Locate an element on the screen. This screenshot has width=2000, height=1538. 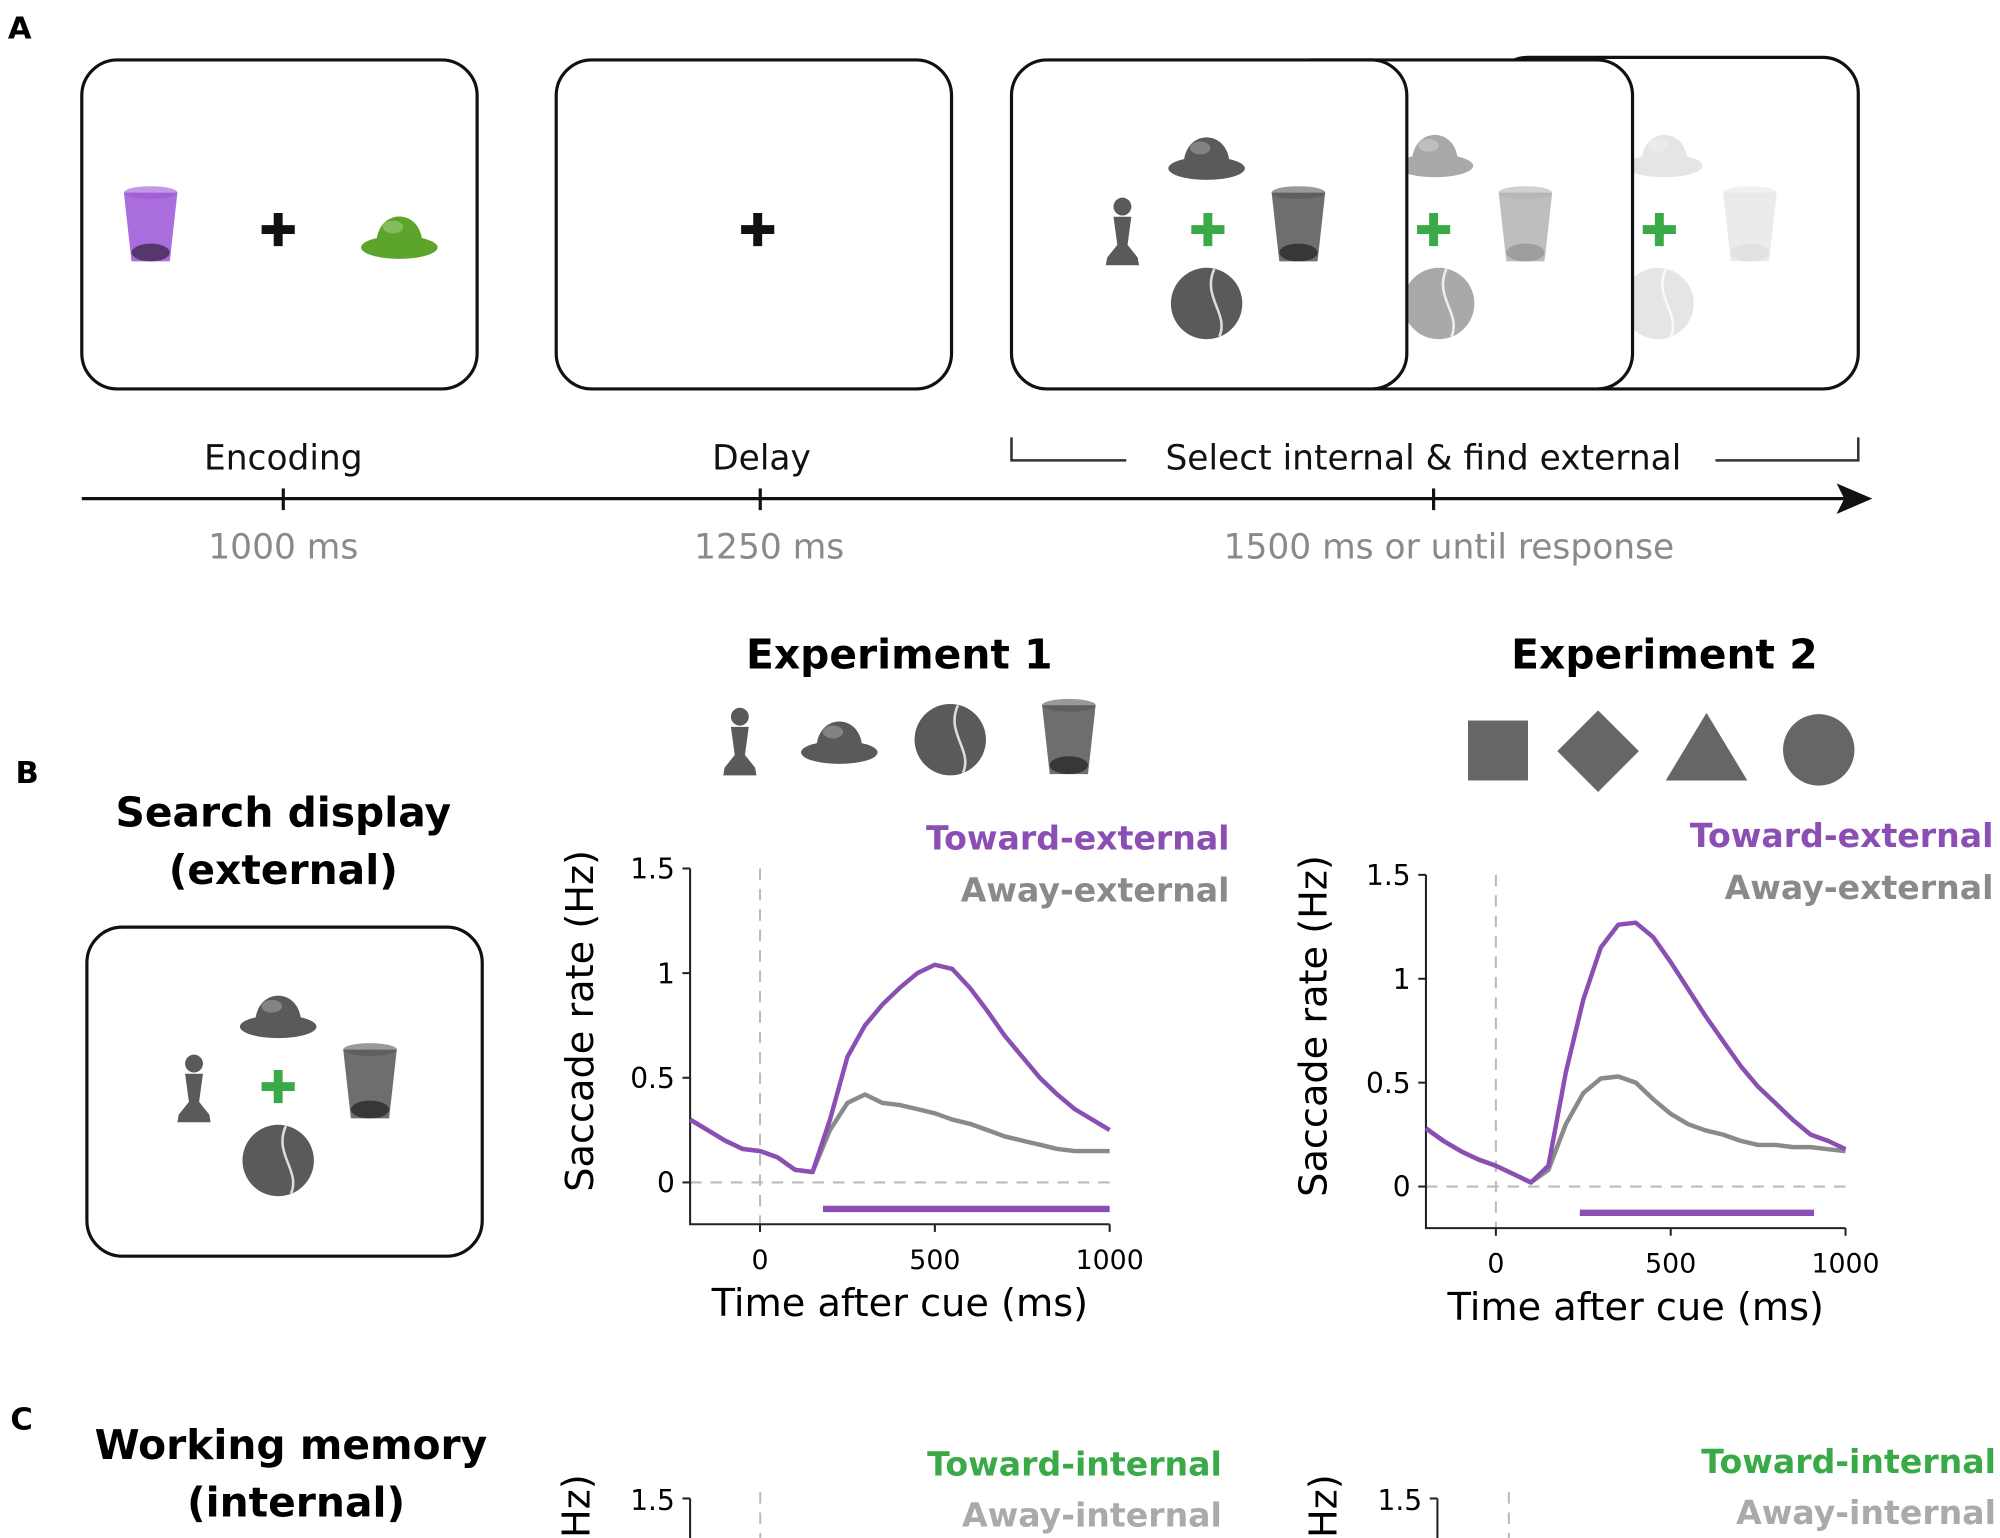
chart-title: Experiment 1 is located at coordinates (899, 654).